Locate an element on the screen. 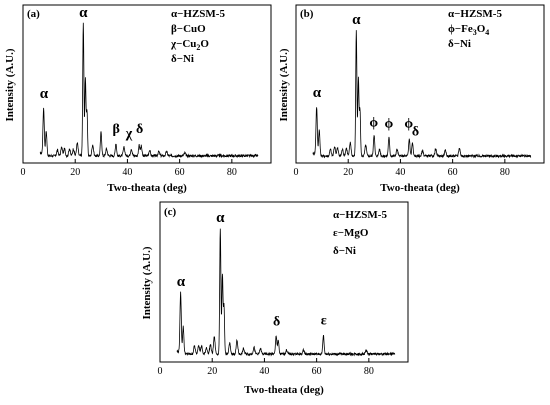 The height and width of the screenshot is (405, 550). panel-label: (c) is located at coordinates (170, 212).